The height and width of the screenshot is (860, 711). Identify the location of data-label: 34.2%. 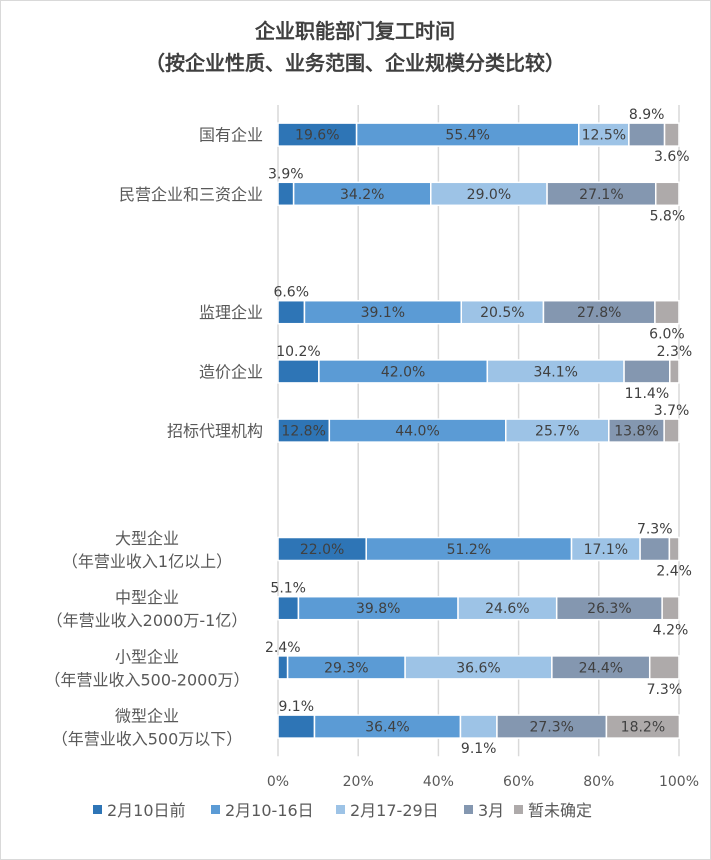
(362, 195).